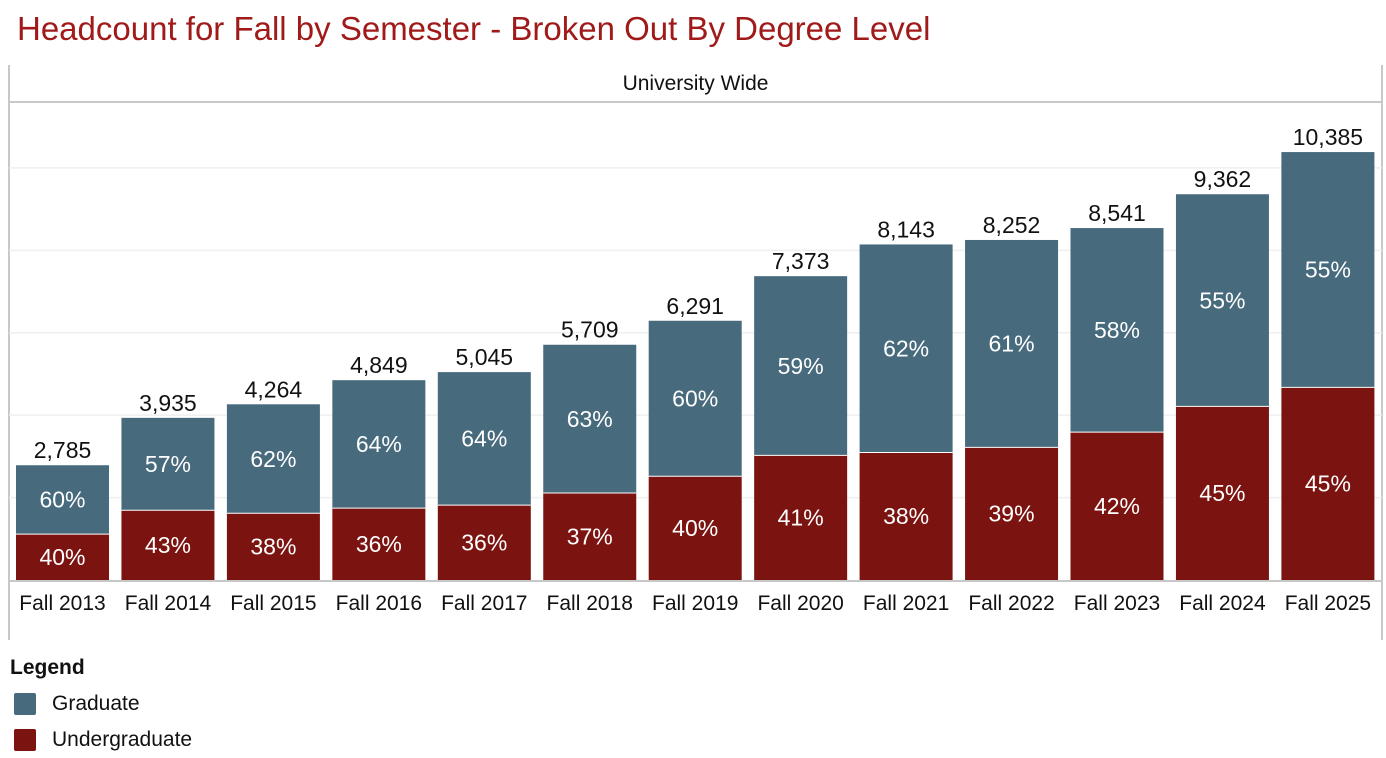  Describe the element at coordinates (274, 389) in the screenshot. I see `total-label: 4,264` at that location.